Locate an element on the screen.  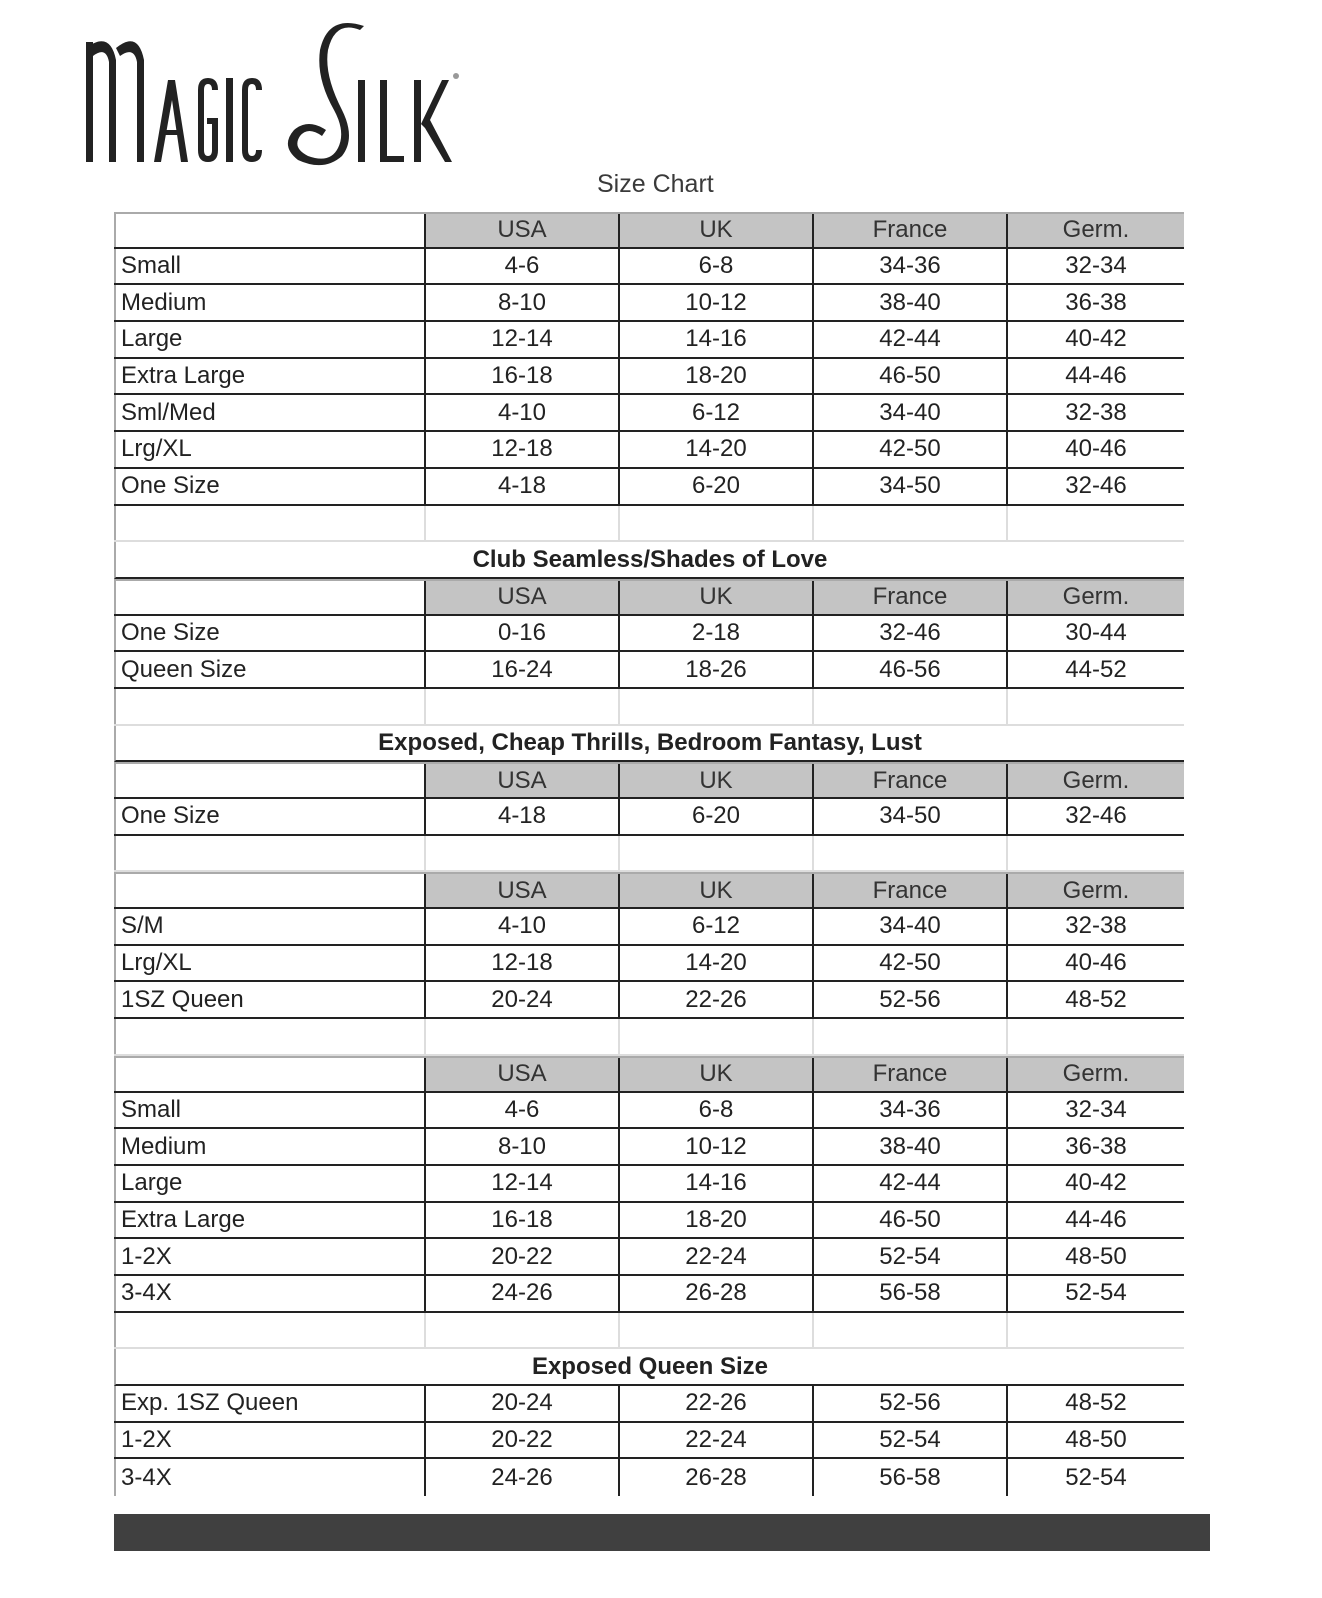
size-value: 8-10 is located at coordinates (523, 1146).